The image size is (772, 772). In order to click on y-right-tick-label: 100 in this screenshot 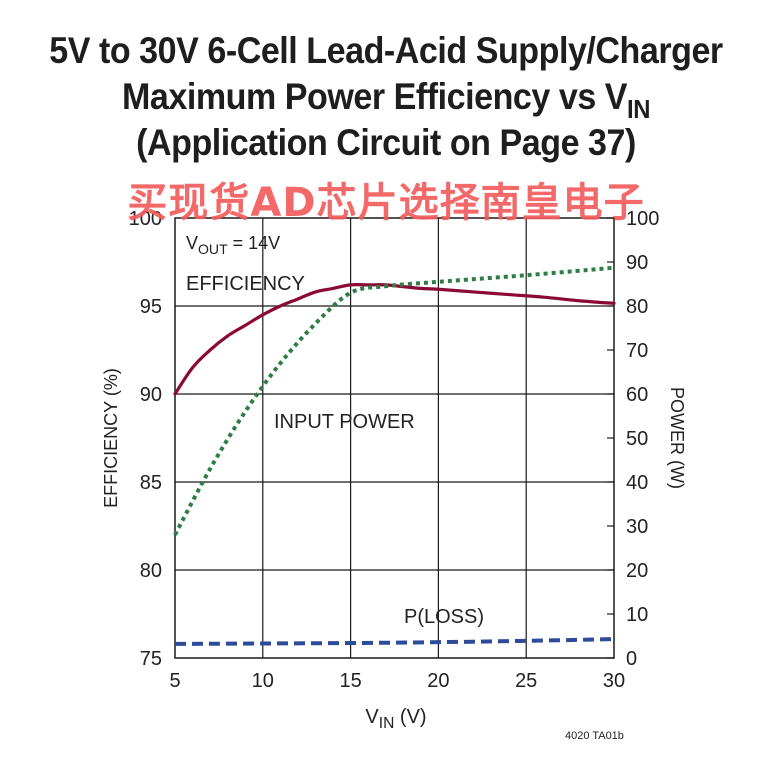, I will do `click(642, 219)`.